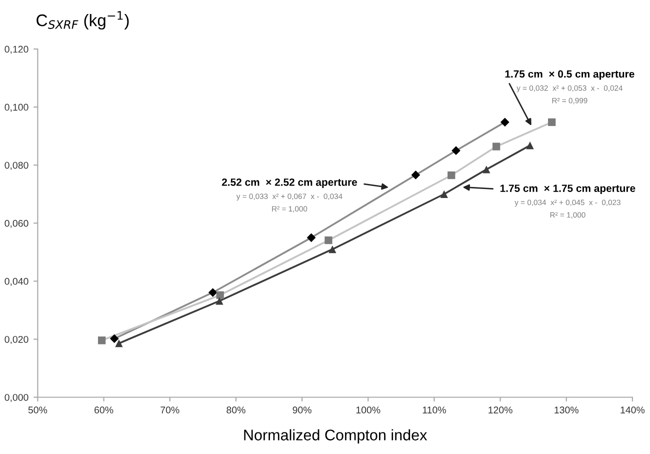  Describe the element at coordinates (38, 410) in the screenshot. I see `x-tick-label: 50%` at that location.